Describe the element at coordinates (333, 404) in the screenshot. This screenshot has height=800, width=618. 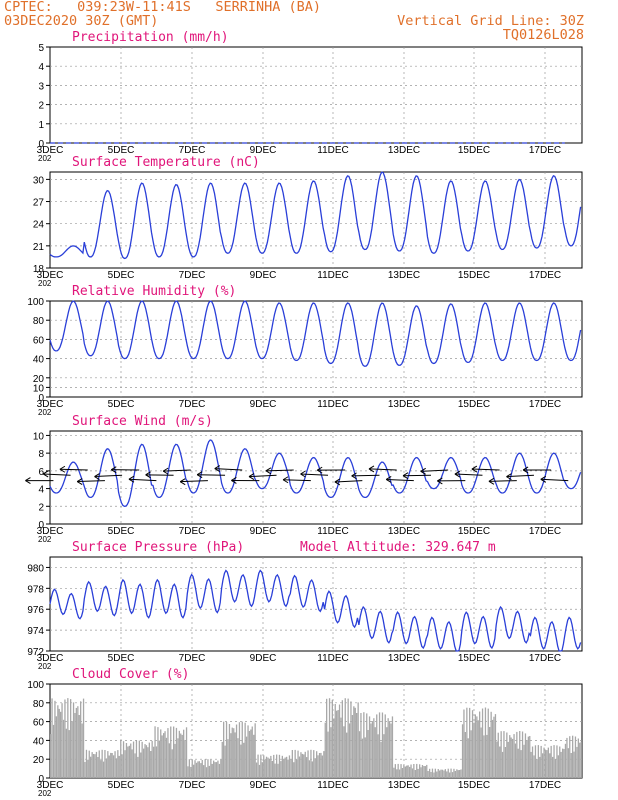
I see `x-tick-label: 11DEC` at that location.